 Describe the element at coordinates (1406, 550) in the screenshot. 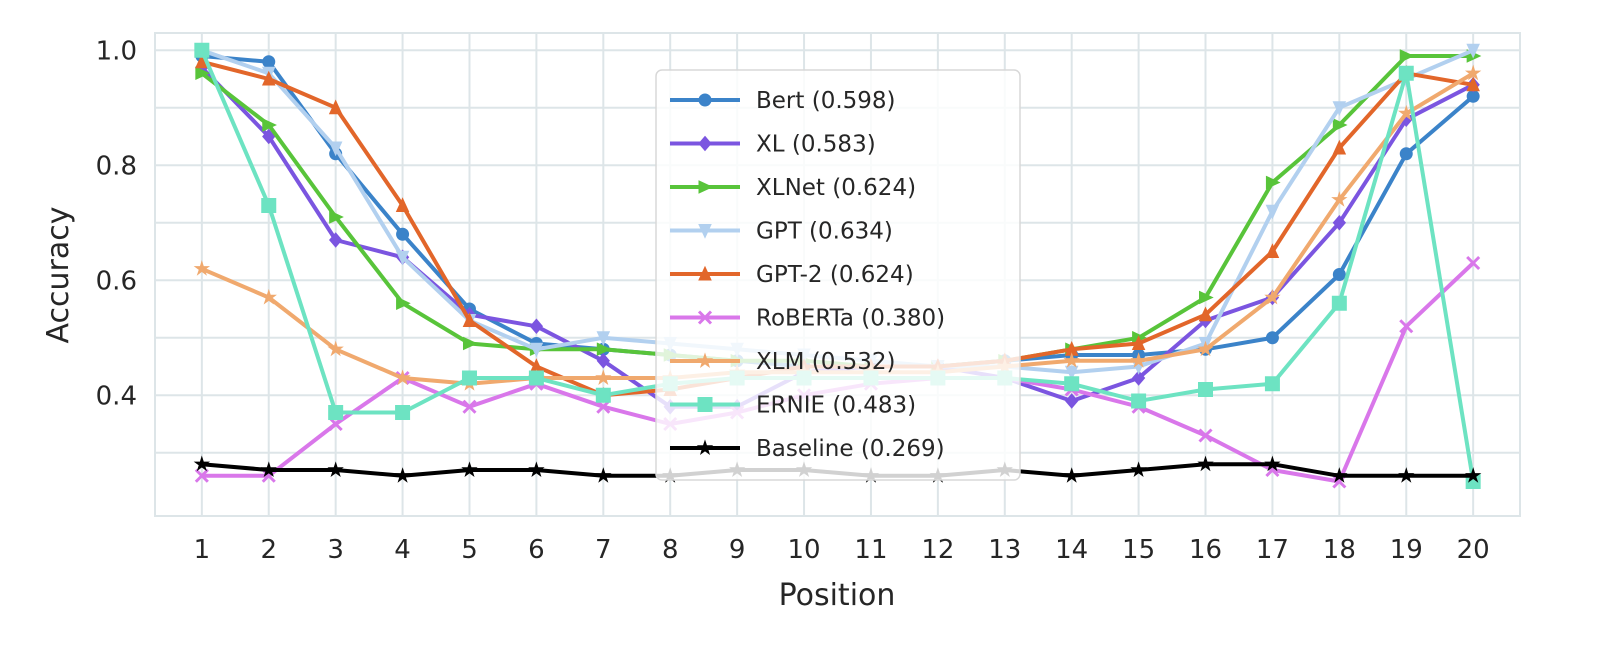

I see `x-tick-label: 19` at that location.